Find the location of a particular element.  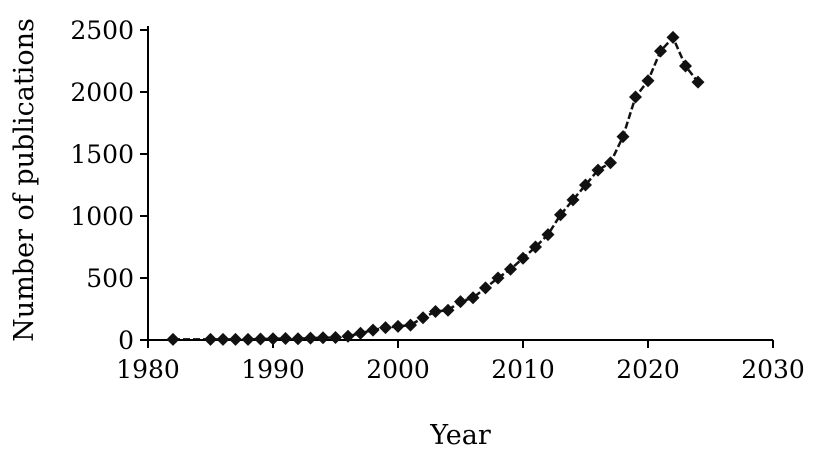

x-tick-label: 2010 is located at coordinates (523, 369).